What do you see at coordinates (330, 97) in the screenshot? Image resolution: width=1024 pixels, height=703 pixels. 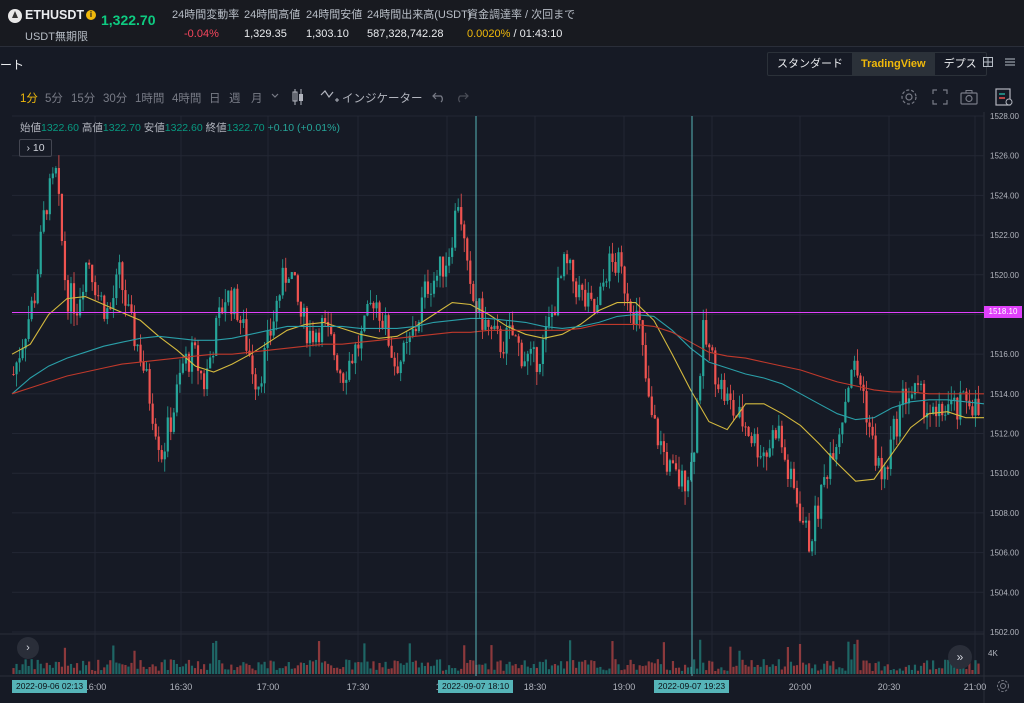 I see `indicators-icon` at bounding box center [330, 97].